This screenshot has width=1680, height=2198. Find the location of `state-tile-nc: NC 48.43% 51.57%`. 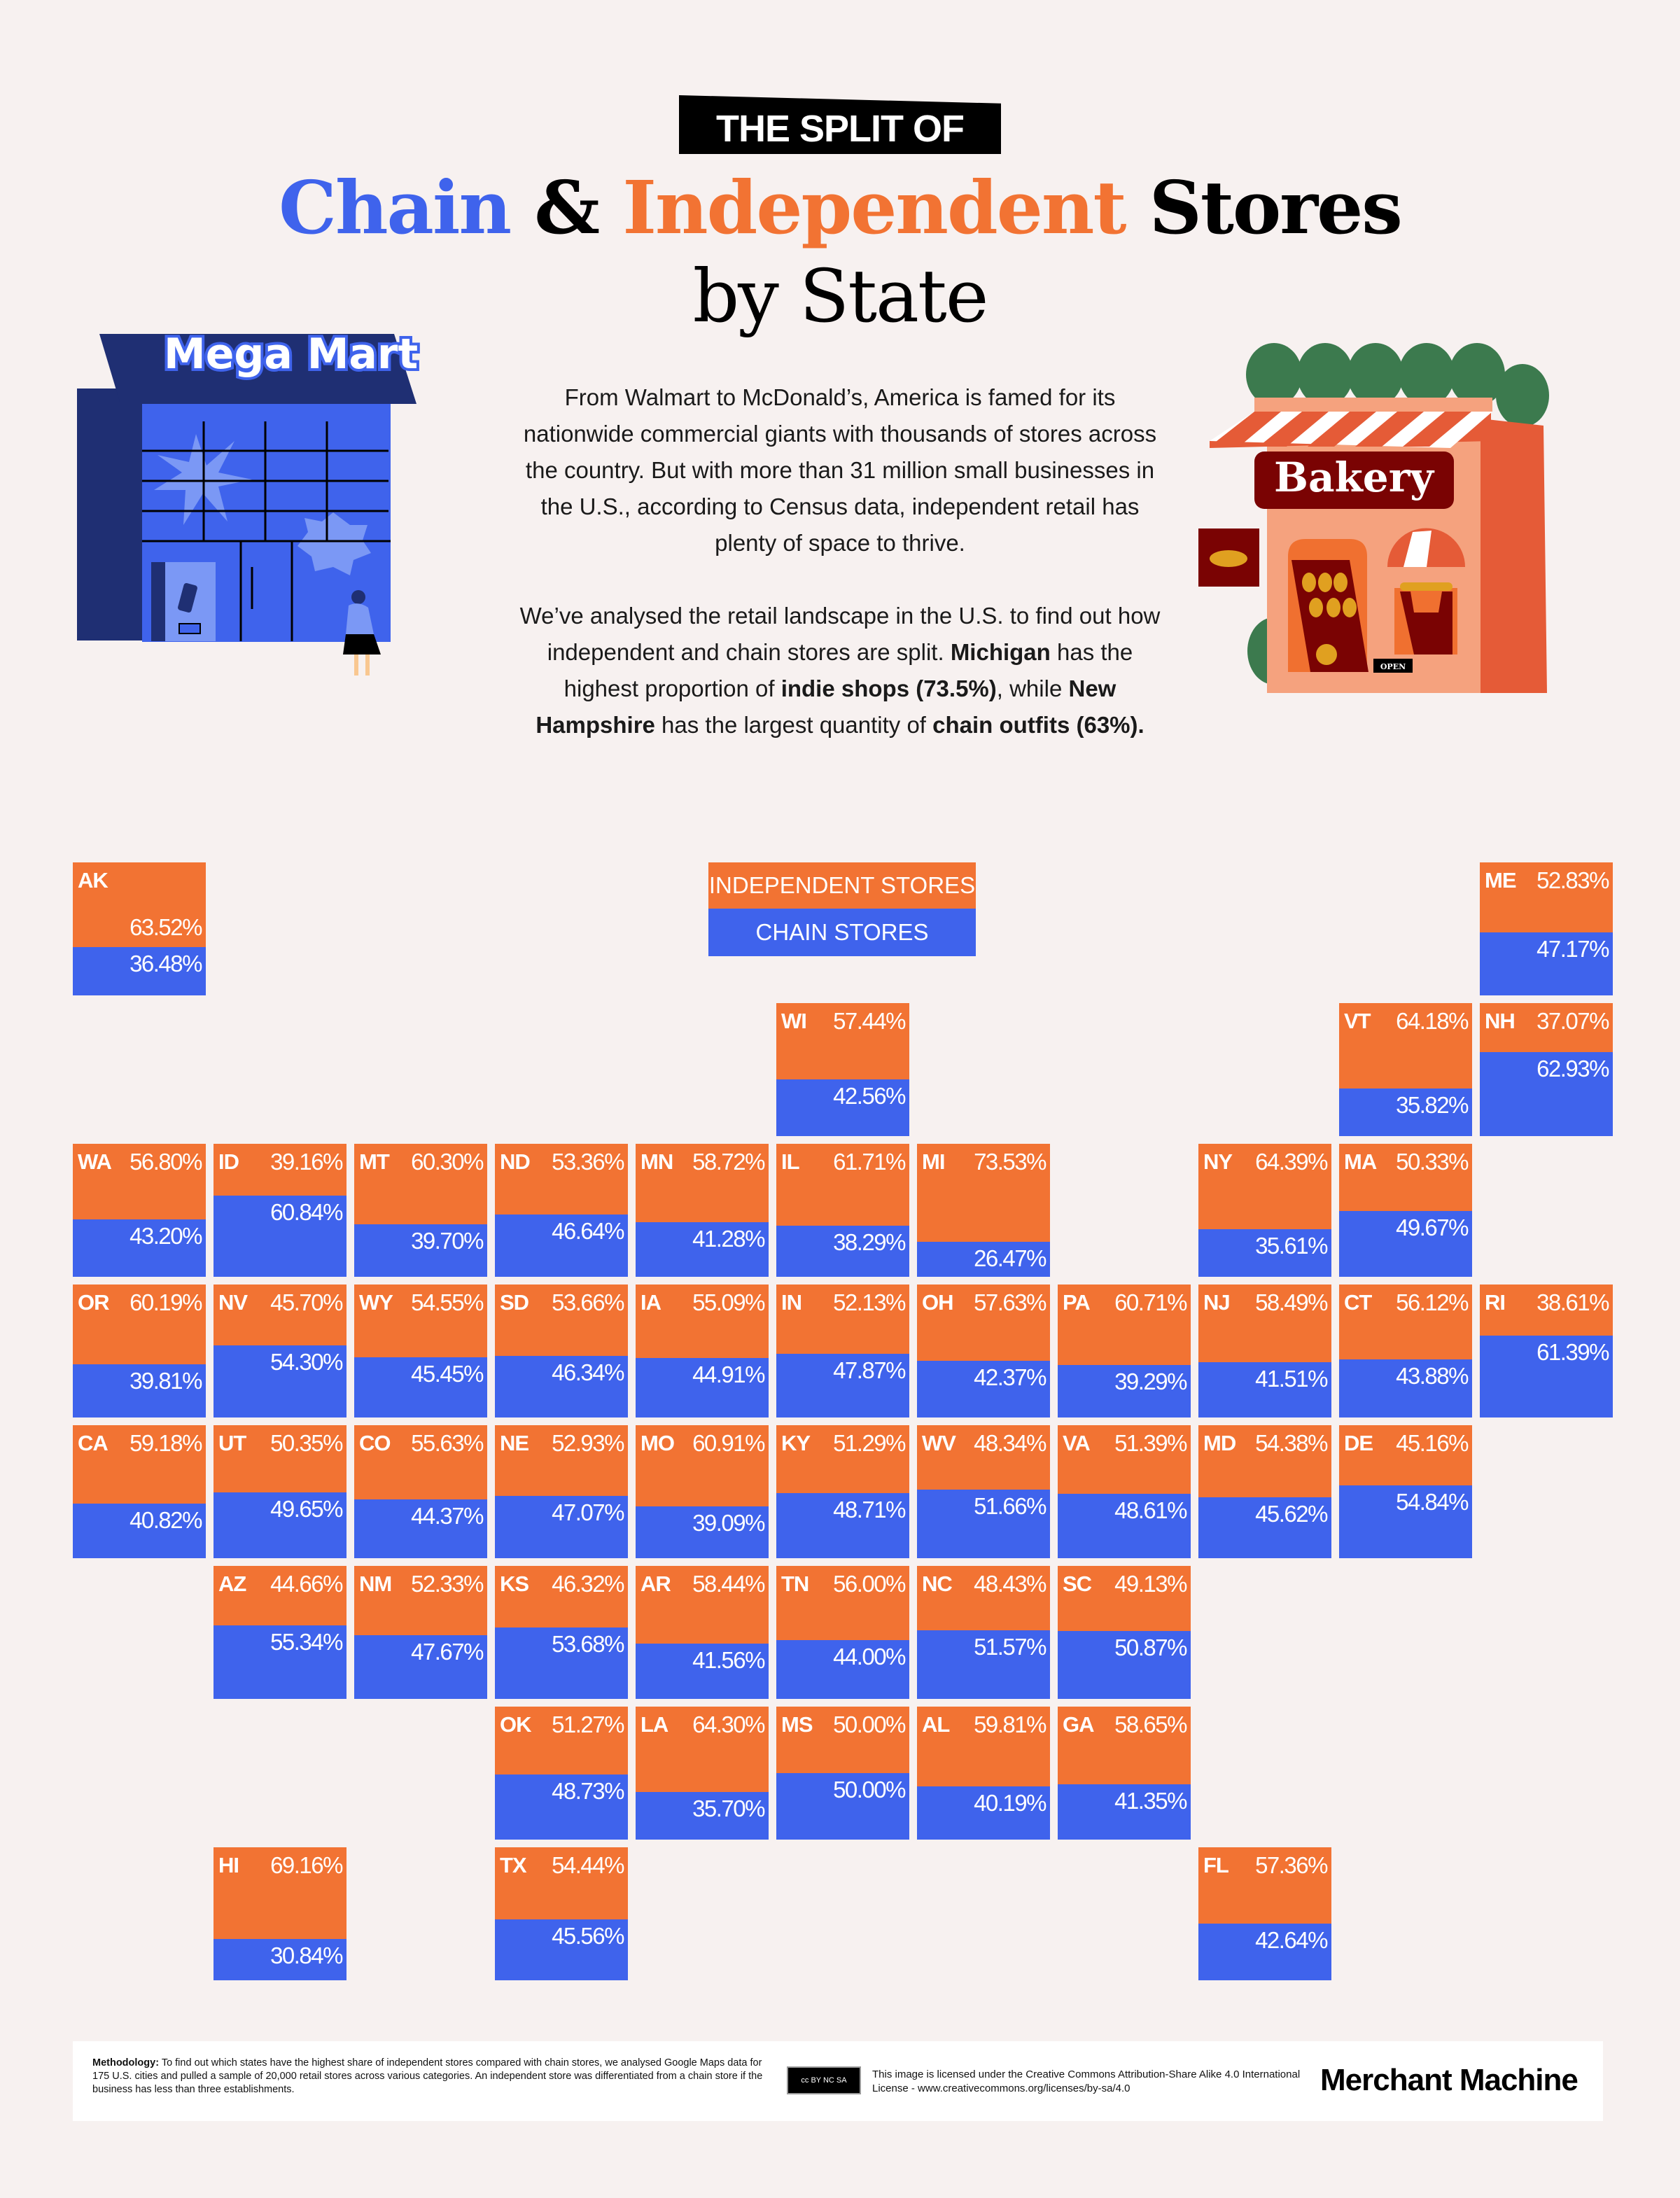

state-tile-nc: NC 48.43% 51.57% is located at coordinates (983, 1632).